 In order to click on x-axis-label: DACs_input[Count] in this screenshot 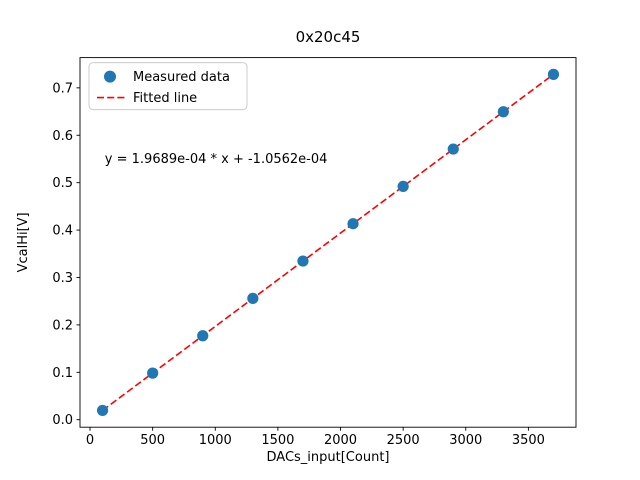, I will do `click(328, 457)`.